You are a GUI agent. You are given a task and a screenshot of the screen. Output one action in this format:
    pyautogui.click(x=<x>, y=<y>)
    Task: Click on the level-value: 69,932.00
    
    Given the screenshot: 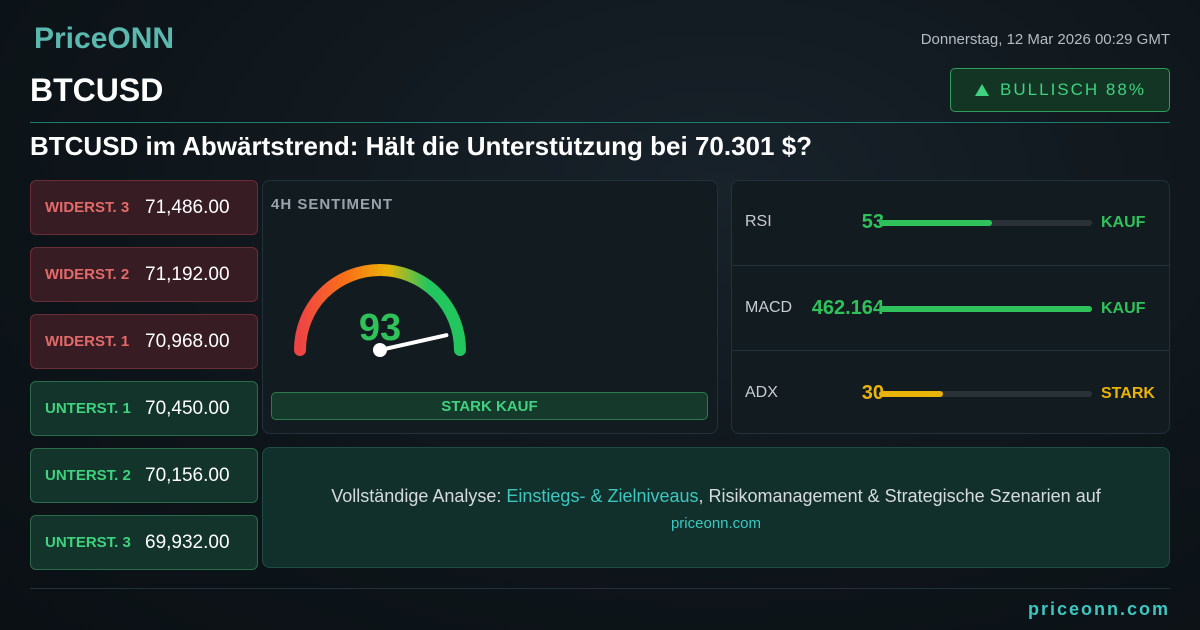 What is the action you would take?
    pyautogui.click(x=187, y=542)
    